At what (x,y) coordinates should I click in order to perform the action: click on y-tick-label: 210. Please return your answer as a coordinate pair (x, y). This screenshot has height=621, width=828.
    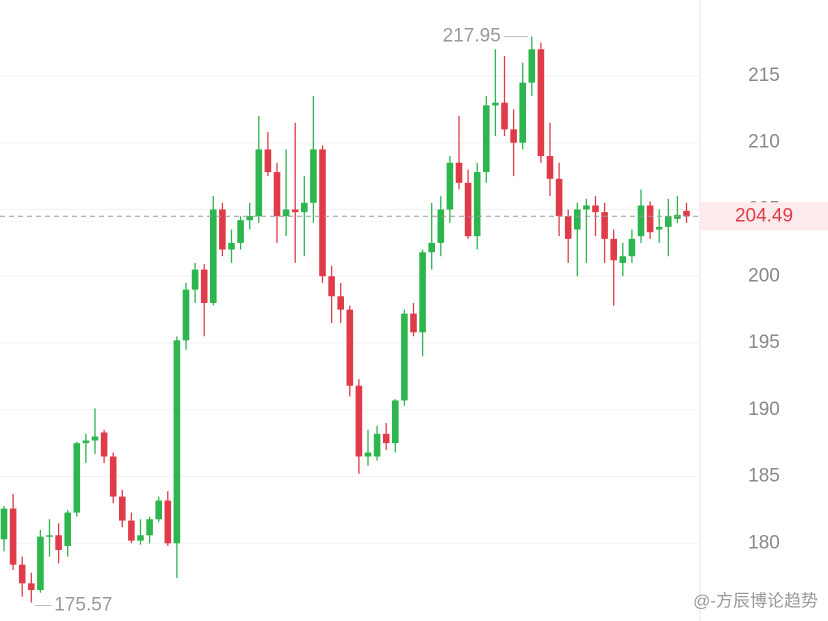
    Looking at the image, I should click on (764, 142).